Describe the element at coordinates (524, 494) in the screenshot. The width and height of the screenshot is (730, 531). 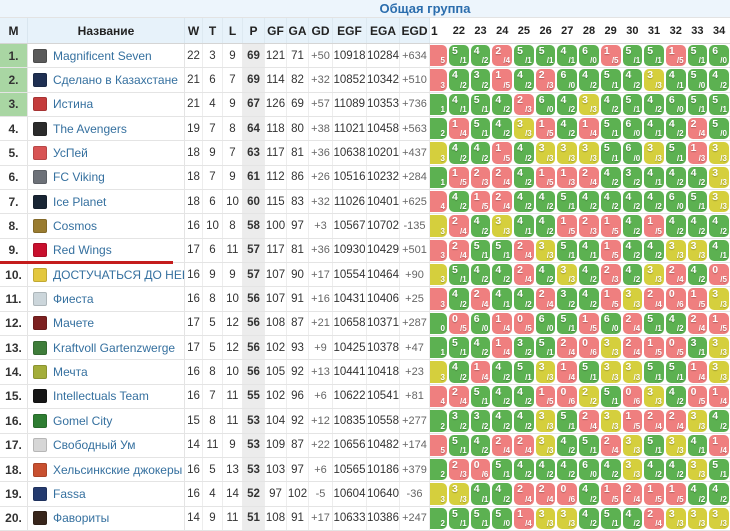
I see `matchup-result-week25: 2/4` at that location.